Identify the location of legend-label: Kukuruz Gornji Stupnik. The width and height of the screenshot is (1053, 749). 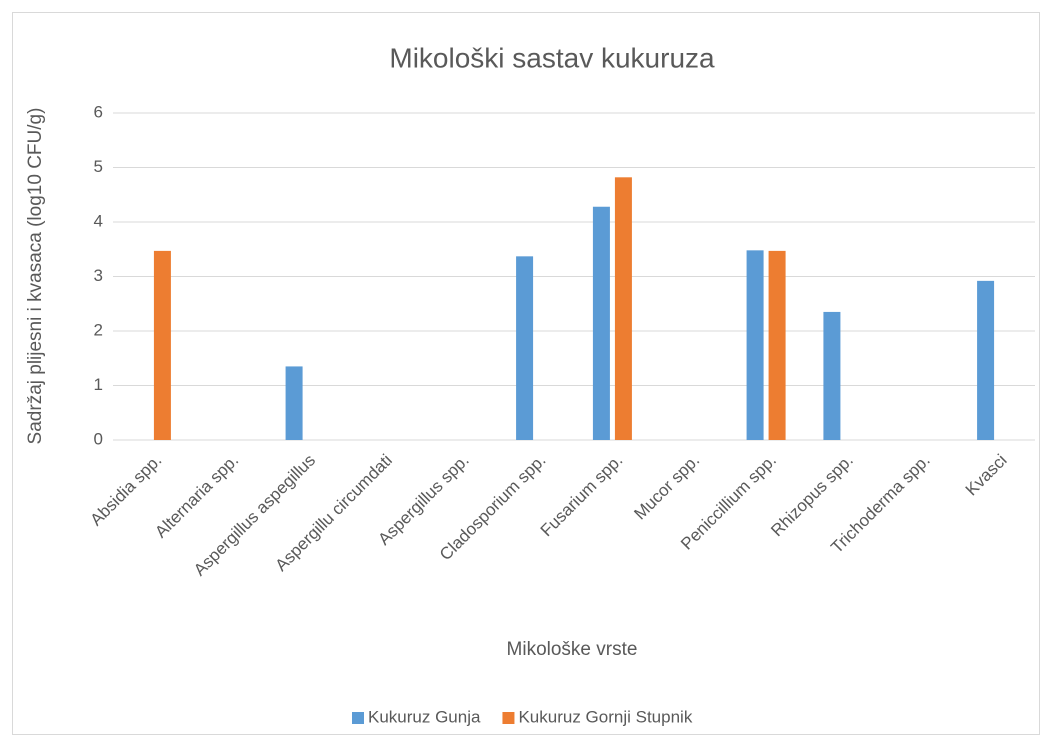
(605, 716).